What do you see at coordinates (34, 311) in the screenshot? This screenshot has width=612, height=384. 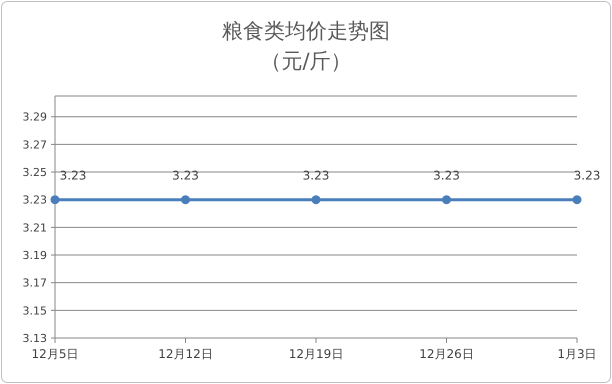 I see `y-tick-label: 3.15` at bounding box center [34, 311].